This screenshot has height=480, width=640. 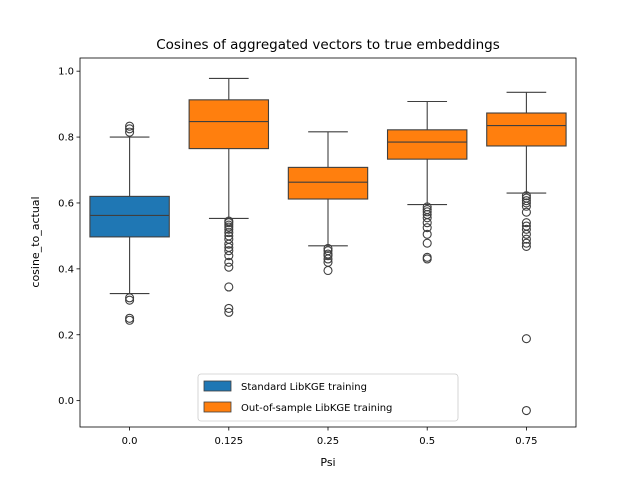 I want to click on x-tick-label: 0.5, so click(x=427, y=441).